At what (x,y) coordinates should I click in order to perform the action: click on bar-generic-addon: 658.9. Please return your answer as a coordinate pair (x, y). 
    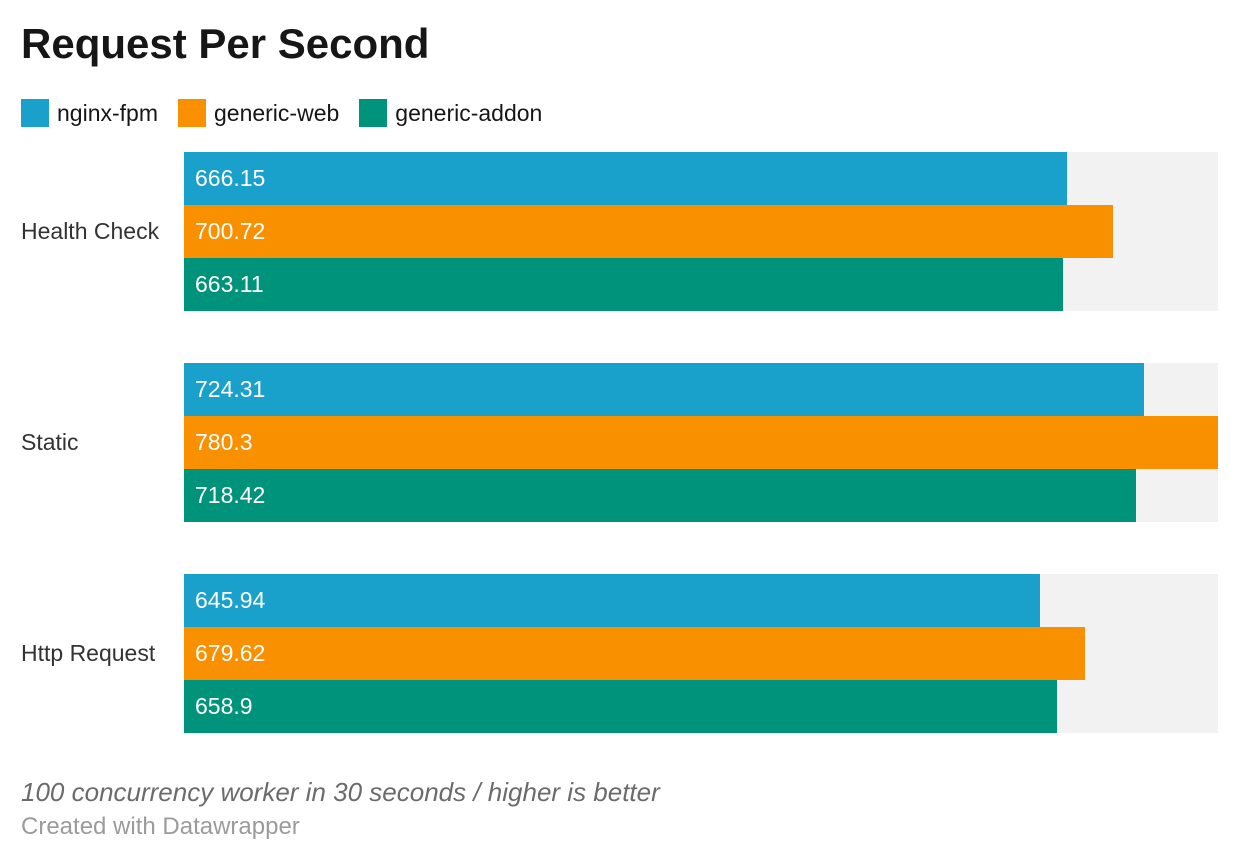
    Looking at the image, I should click on (621, 706).